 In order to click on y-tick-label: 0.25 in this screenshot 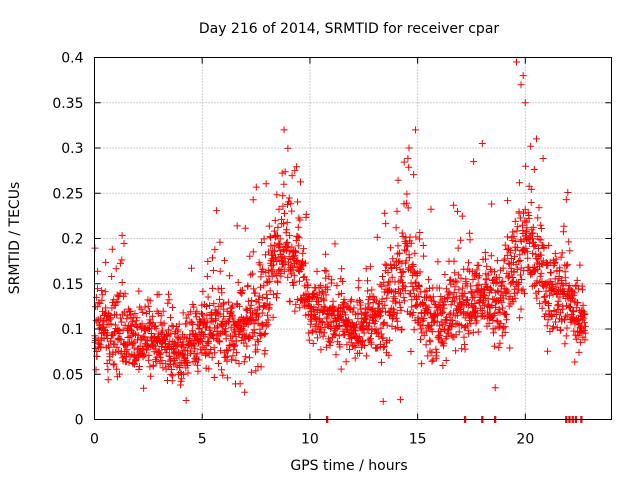, I will do `click(67, 194)`.